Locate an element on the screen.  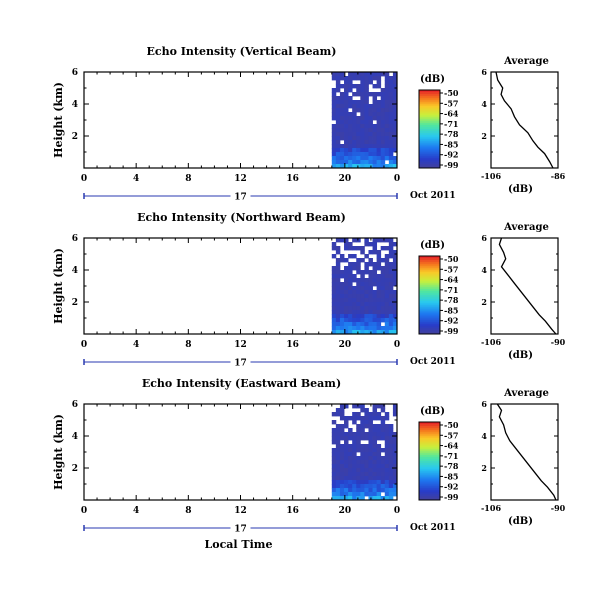
y-axis-label: Height (km) is located at coordinates (58, 120).